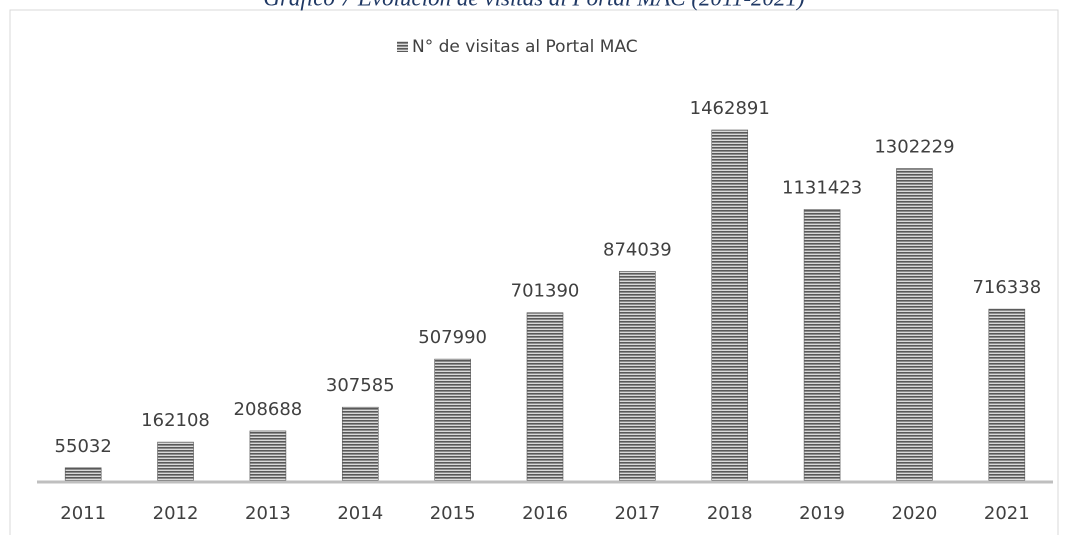 This screenshot has width=1068, height=535. I want to click on value-label: 716338, so click(1006, 287).